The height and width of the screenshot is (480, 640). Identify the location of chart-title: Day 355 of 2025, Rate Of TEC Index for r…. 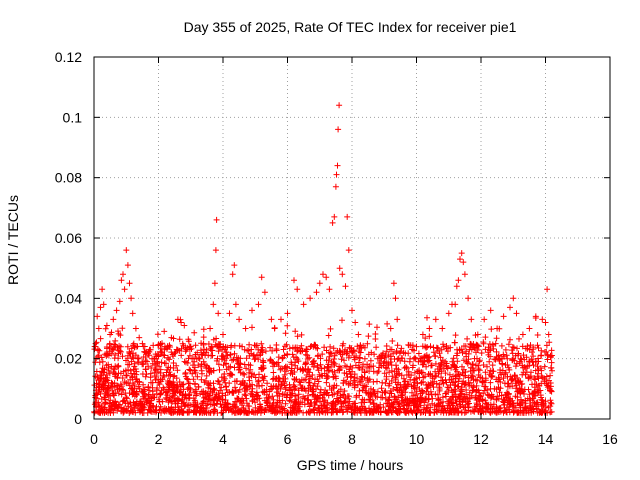
(350, 27).